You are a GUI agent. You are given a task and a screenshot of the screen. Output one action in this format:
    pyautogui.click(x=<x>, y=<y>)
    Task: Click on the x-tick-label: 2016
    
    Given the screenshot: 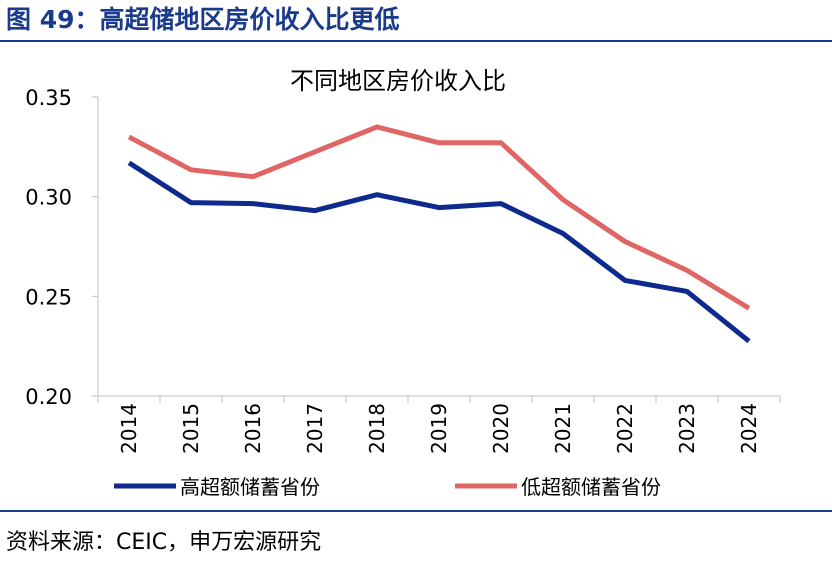 What is the action you would take?
    pyautogui.click(x=253, y=428)
    